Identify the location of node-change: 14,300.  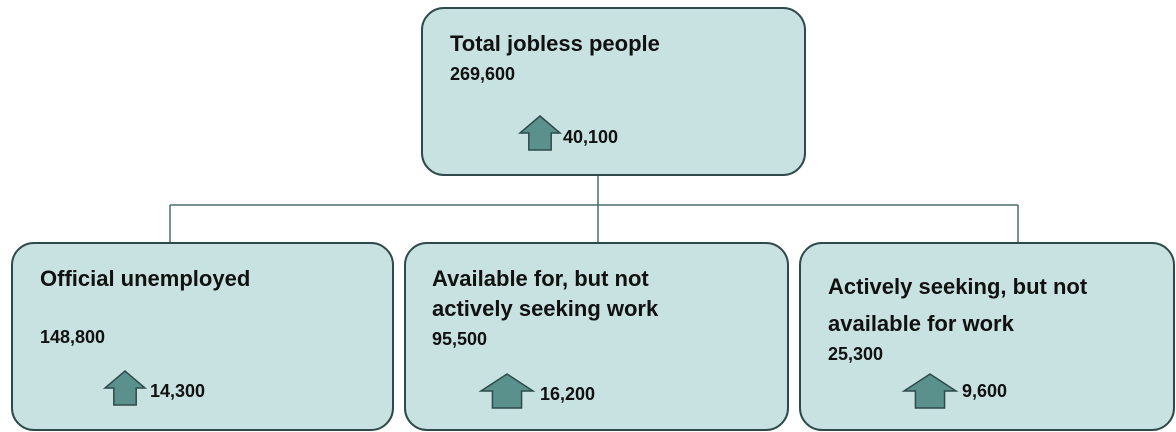
(177, 391).